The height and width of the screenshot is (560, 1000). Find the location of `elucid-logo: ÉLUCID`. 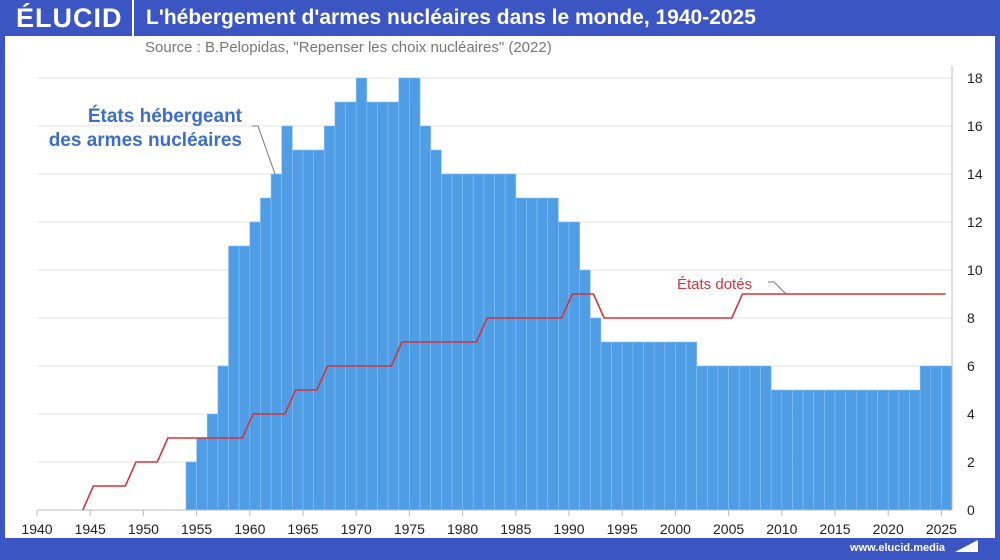

elucid-logo: ÉLUCID is located at coordinates (69, 18).